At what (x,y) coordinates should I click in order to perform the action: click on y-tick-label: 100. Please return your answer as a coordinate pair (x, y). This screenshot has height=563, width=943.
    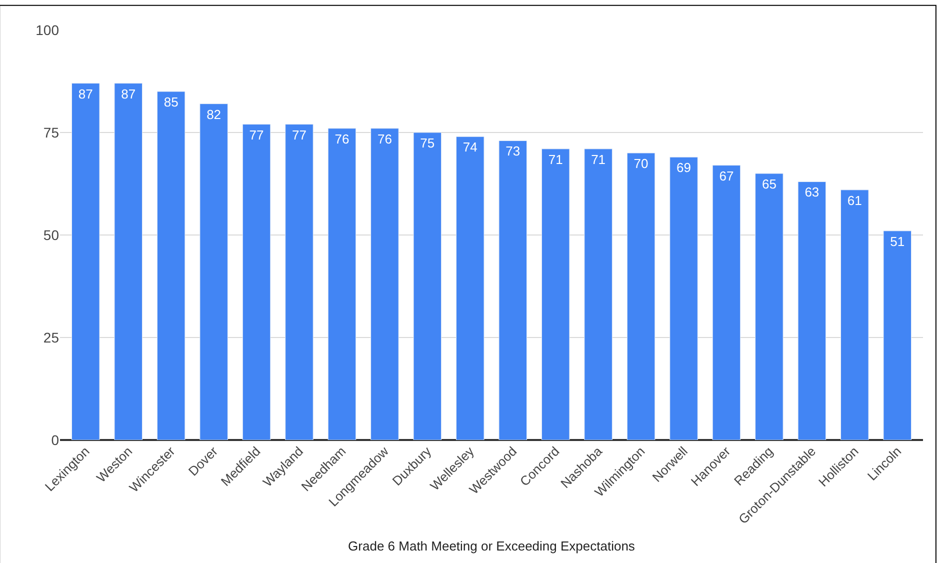
    Looking at the image, I should click on (48, 30).